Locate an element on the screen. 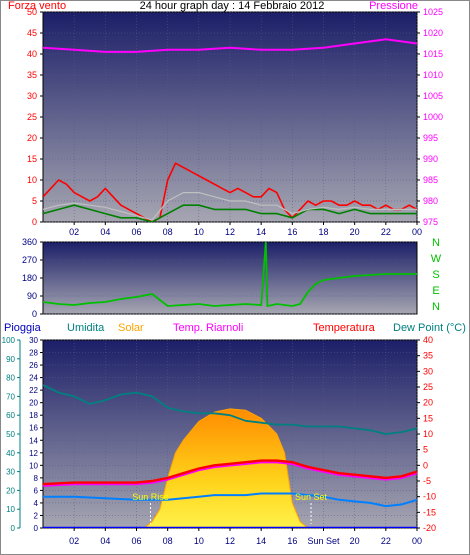 The image size is (470, 555). humidity-tick-label: 100 is located at coordinates (9, 340).